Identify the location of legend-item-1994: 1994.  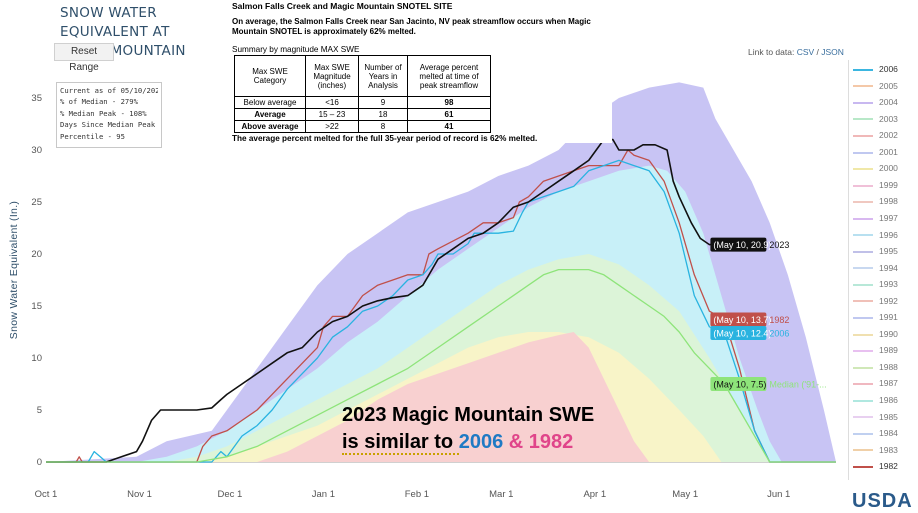
(875, 268).